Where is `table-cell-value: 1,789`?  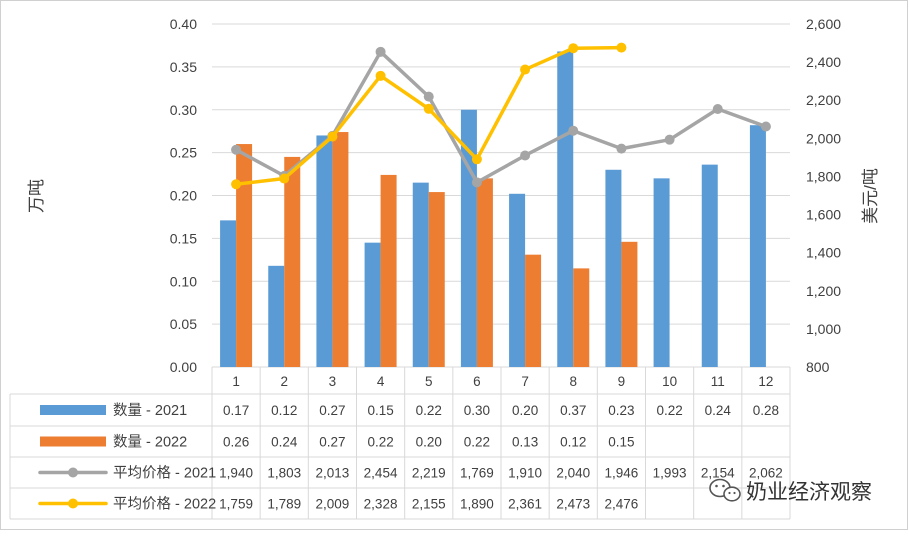
table-cell-value: 1,789 is located at coordinates (284, 504).